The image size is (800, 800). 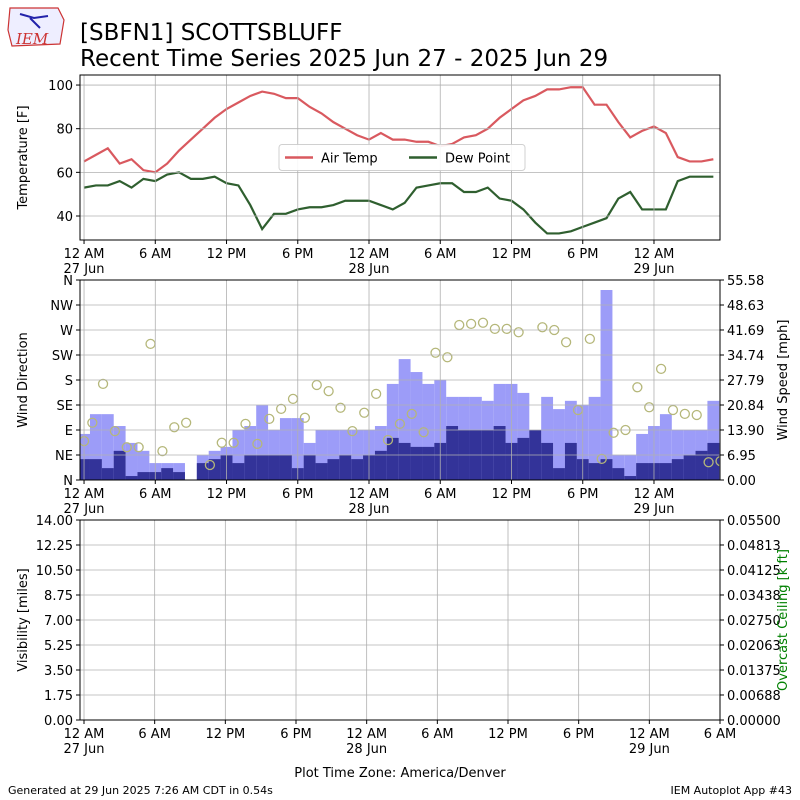 I want to click on y2-tick-label: 0.03438, so click(x=754, y=596).